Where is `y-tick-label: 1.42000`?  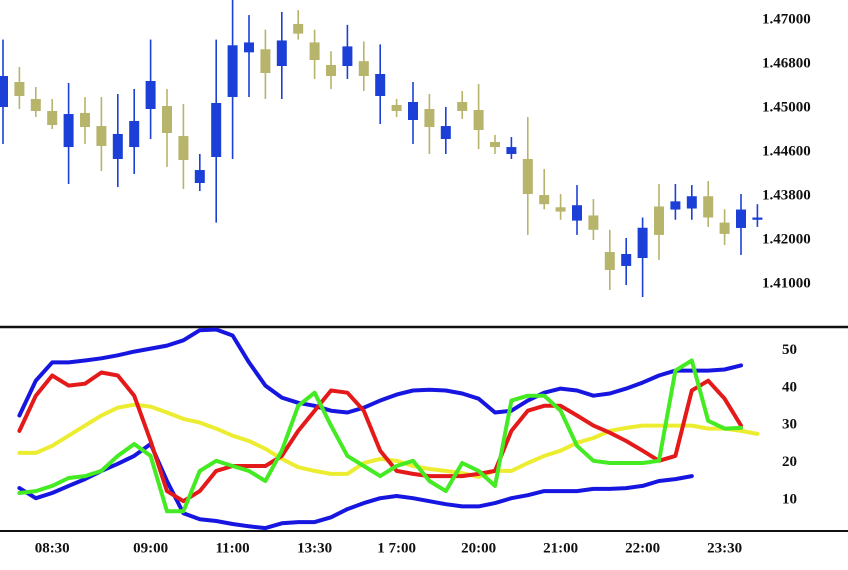
y-tick-label: 1.42000 is located at coordinates (786, 239).